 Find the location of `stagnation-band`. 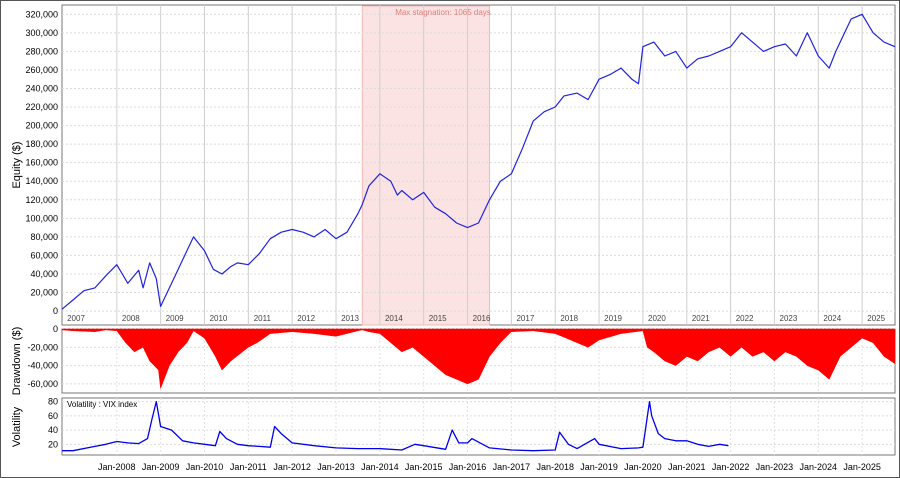

stagnation-band is located at coordinates (425, 165).